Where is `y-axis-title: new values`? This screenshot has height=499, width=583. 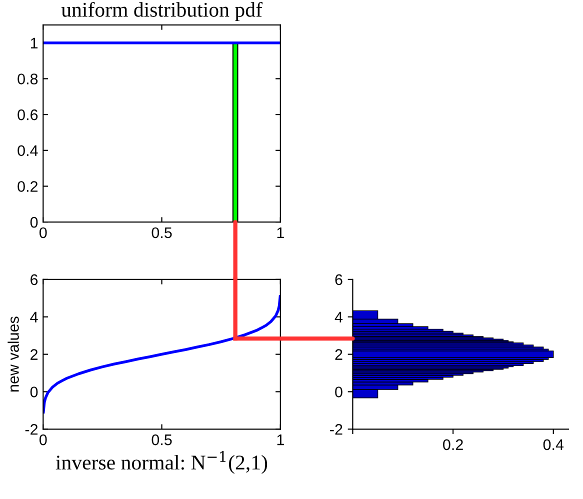
y-axis-title: new values is located at coordinates (13, 354).